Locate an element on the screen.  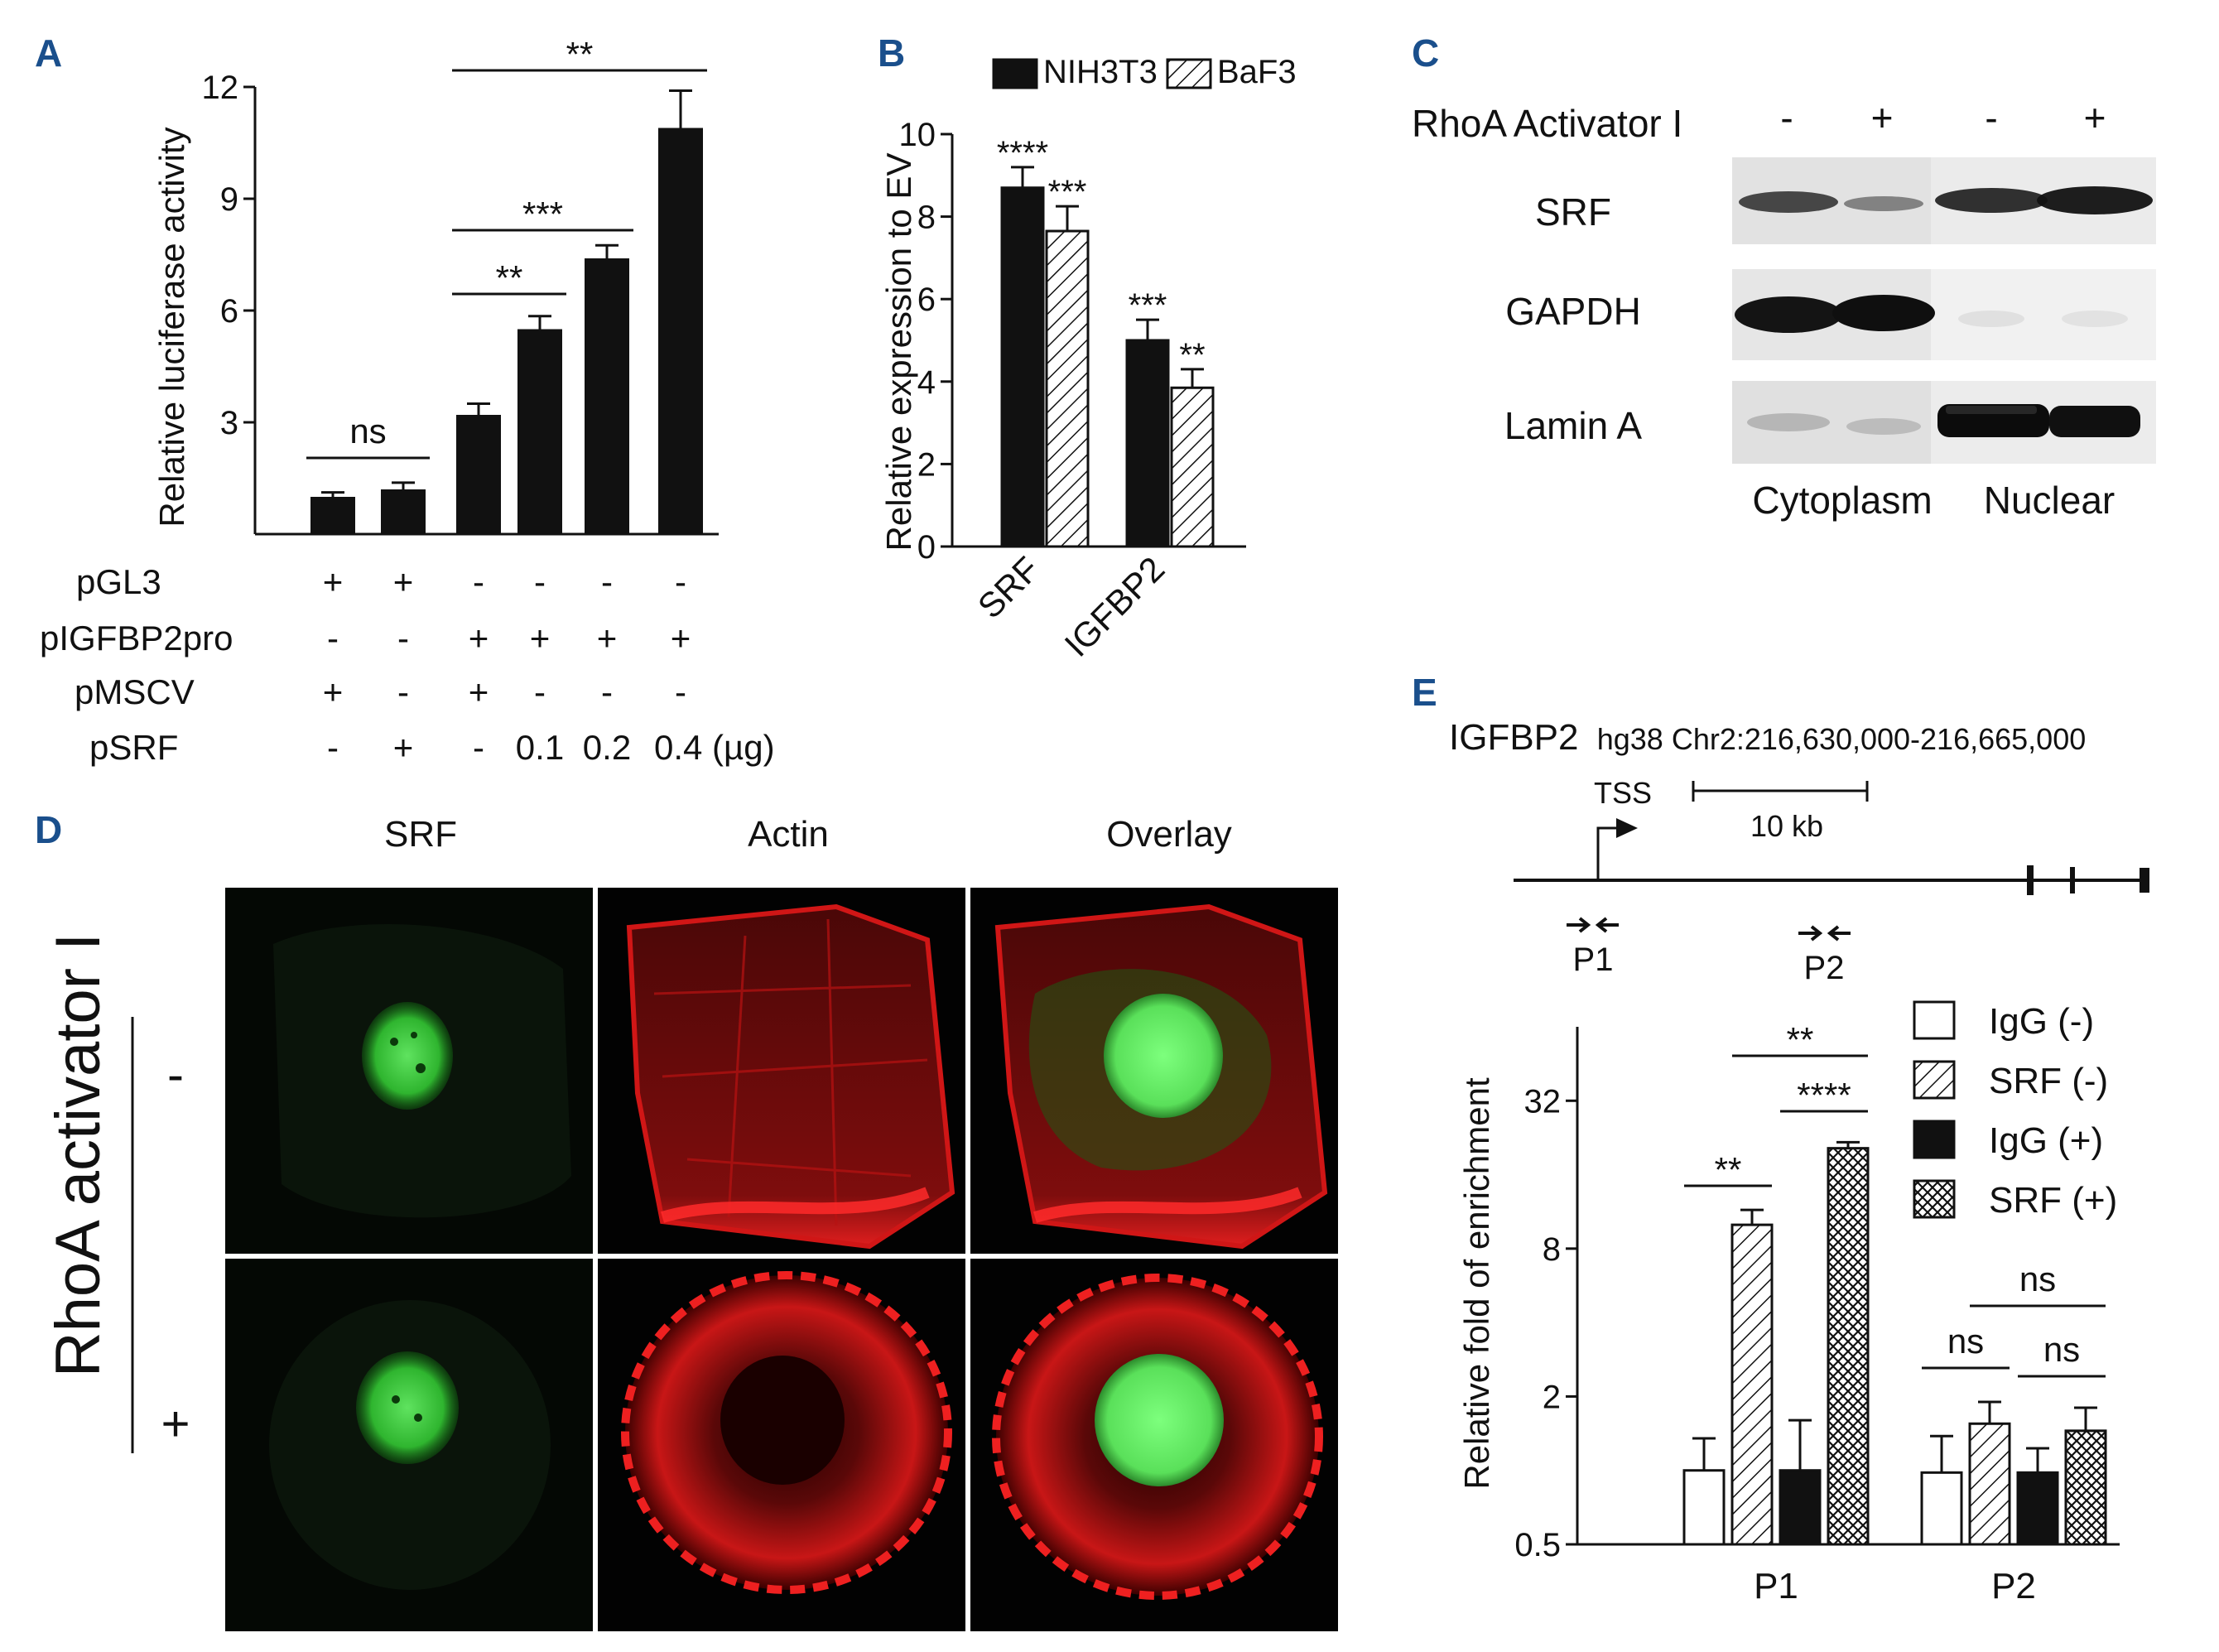
primer-label-p1: P1 is located at coordinates (1594, 960).